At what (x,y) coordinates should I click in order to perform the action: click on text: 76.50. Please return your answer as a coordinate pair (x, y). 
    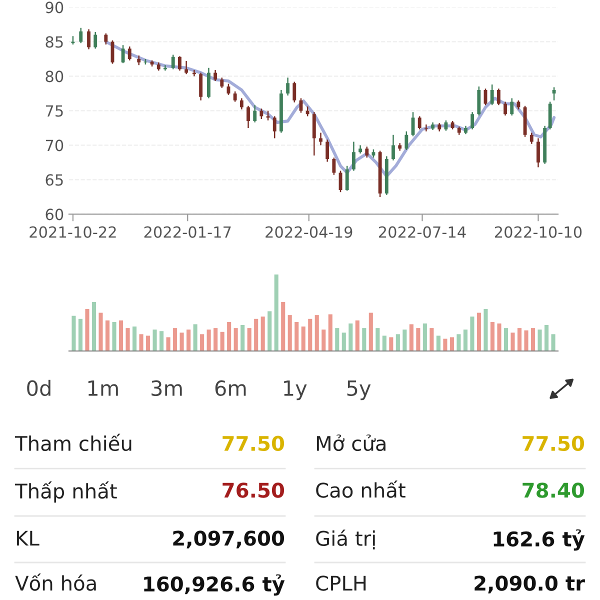
    Looking at the image, I should click on (253, 490).